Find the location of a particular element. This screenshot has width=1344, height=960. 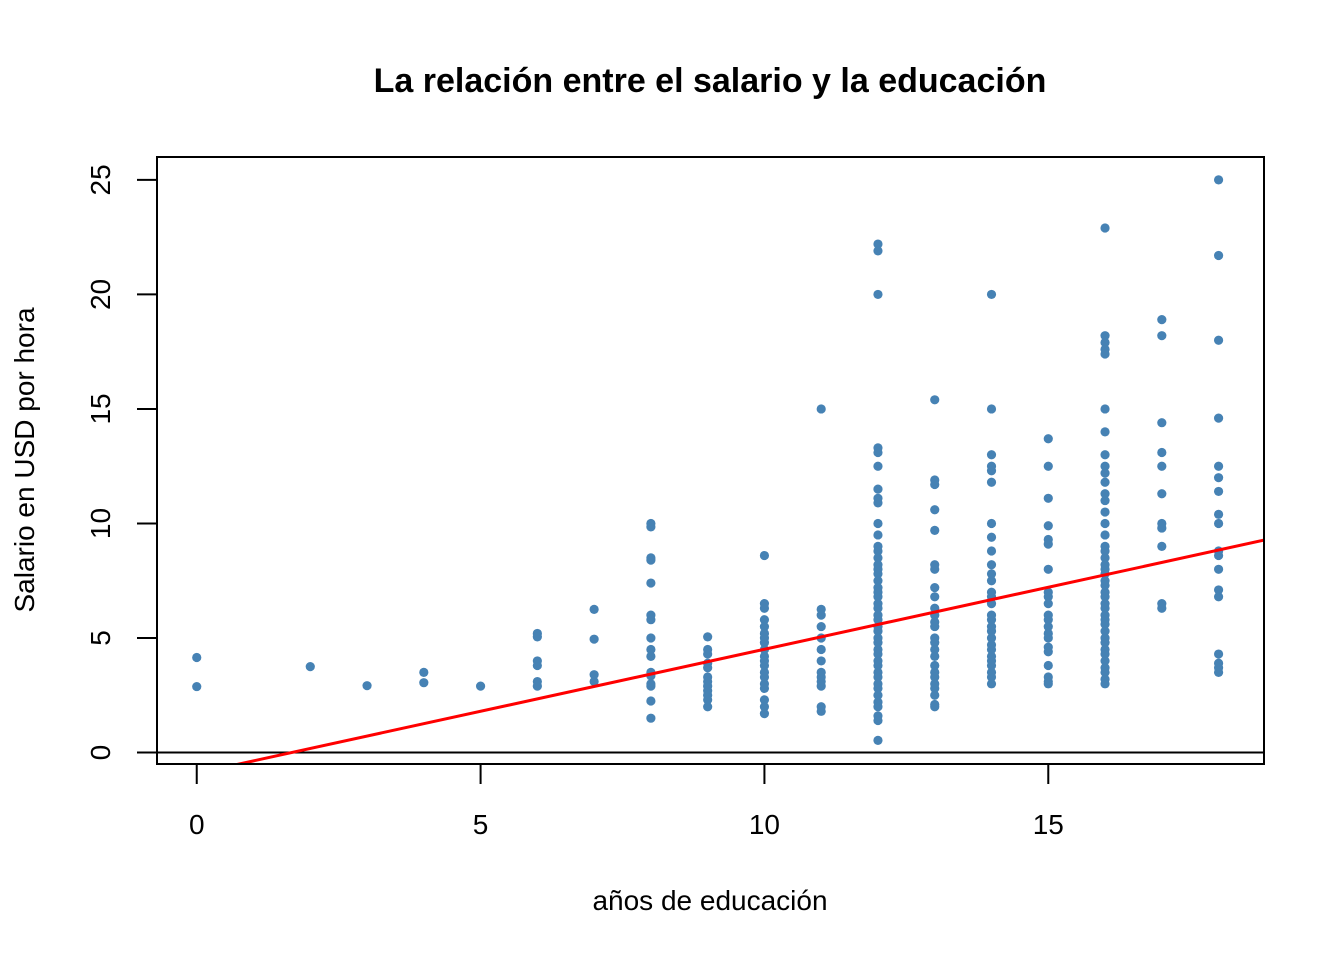

x-axis-label: años de educación is located at coordinates (709, 900).